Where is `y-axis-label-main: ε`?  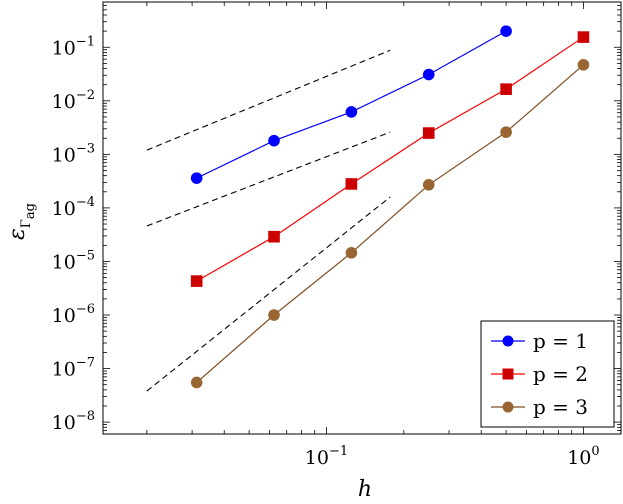
y-axis-label-main: ε is located at coordinates (17, 234).